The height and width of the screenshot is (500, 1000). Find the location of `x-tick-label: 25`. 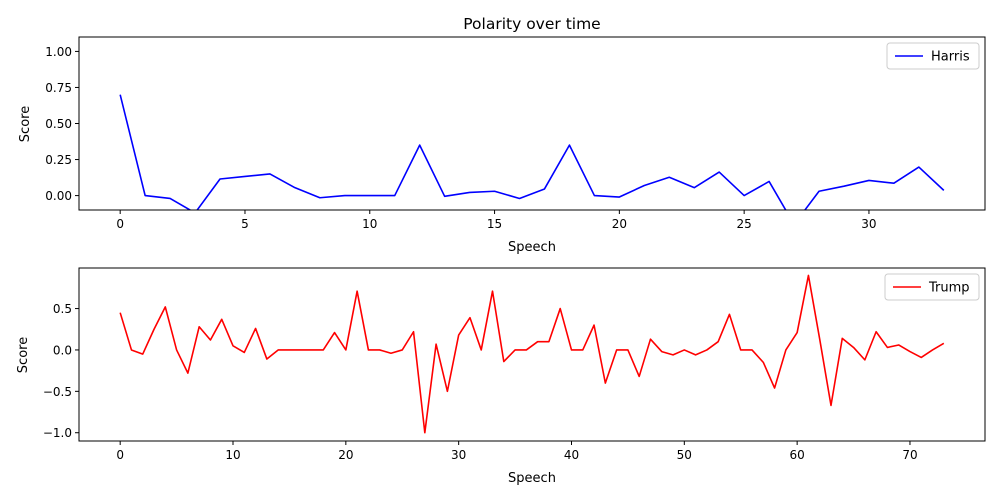

x-tick-label: 25 is located at coordinates (744, 224).